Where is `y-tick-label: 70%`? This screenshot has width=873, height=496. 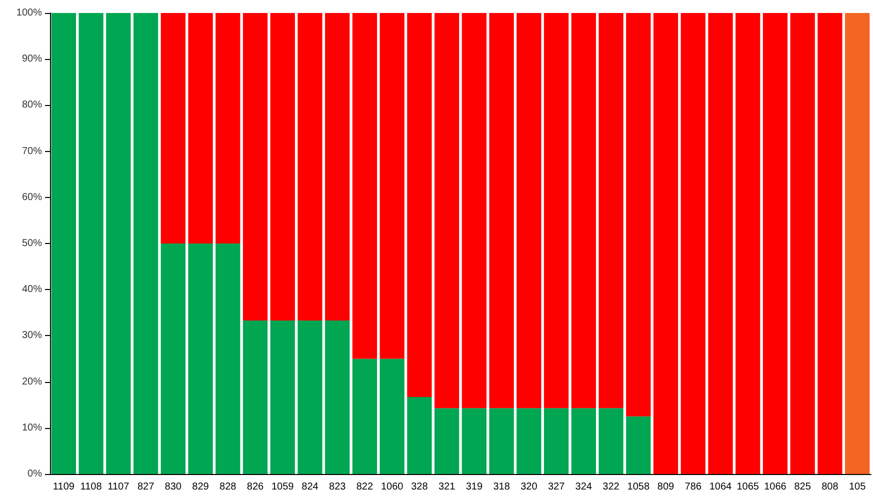
y-tick-label: 70% is located at coordinates (32, 151).